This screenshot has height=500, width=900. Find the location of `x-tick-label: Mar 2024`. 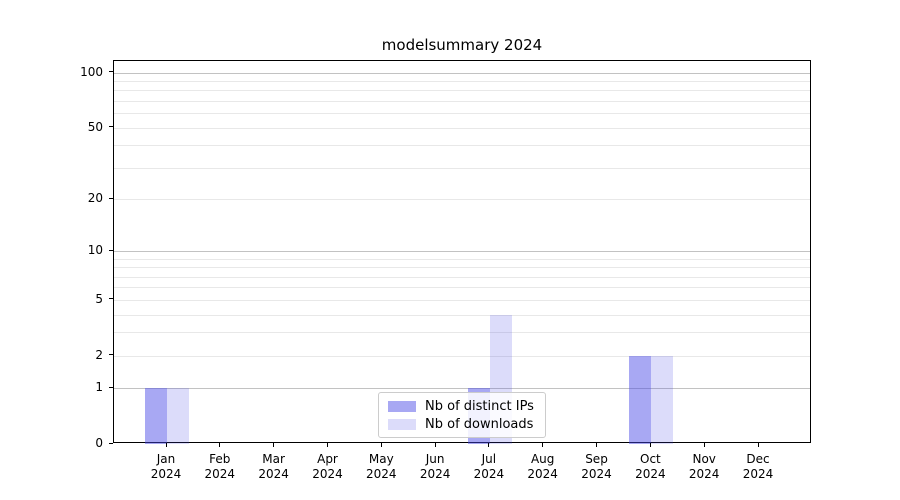

x-tick-label: Mar 2024 is located at coordinates (273, 466).